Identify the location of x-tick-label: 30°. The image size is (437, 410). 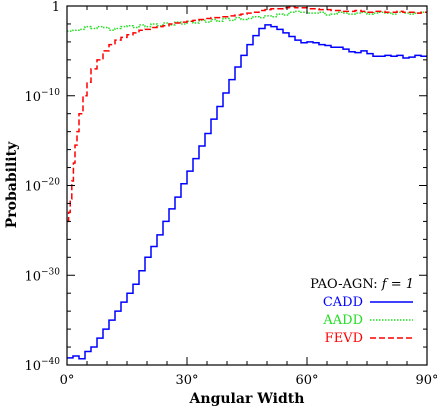
(186, 380).